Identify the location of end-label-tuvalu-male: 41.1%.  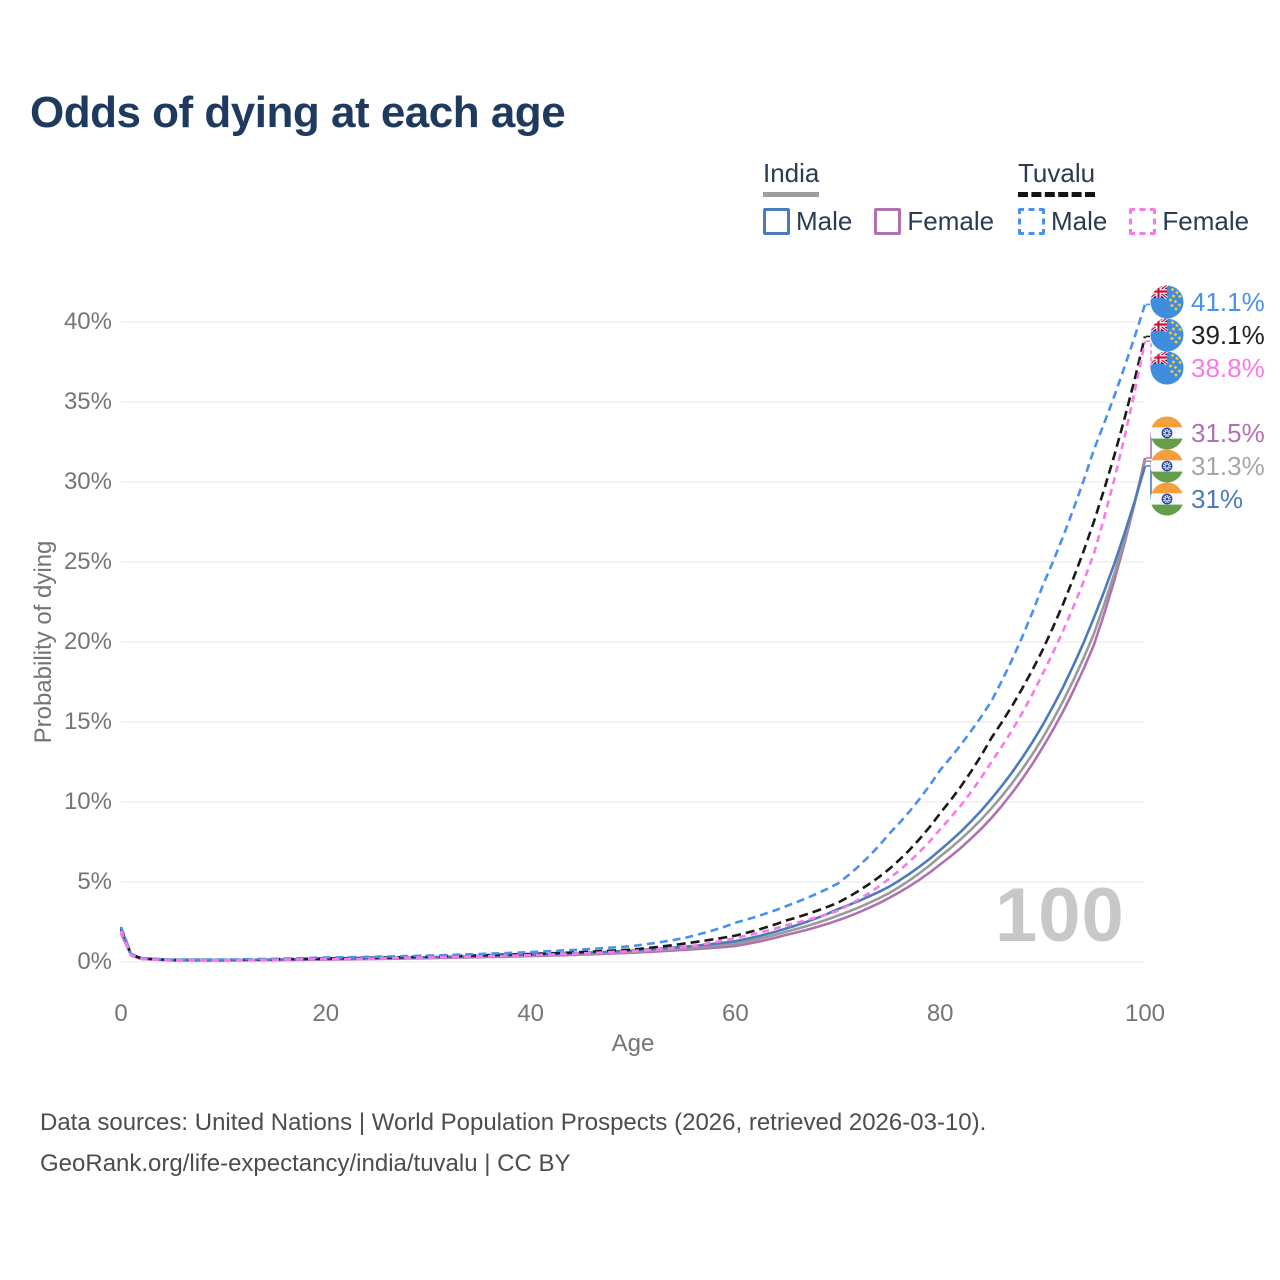
(1207, 302).